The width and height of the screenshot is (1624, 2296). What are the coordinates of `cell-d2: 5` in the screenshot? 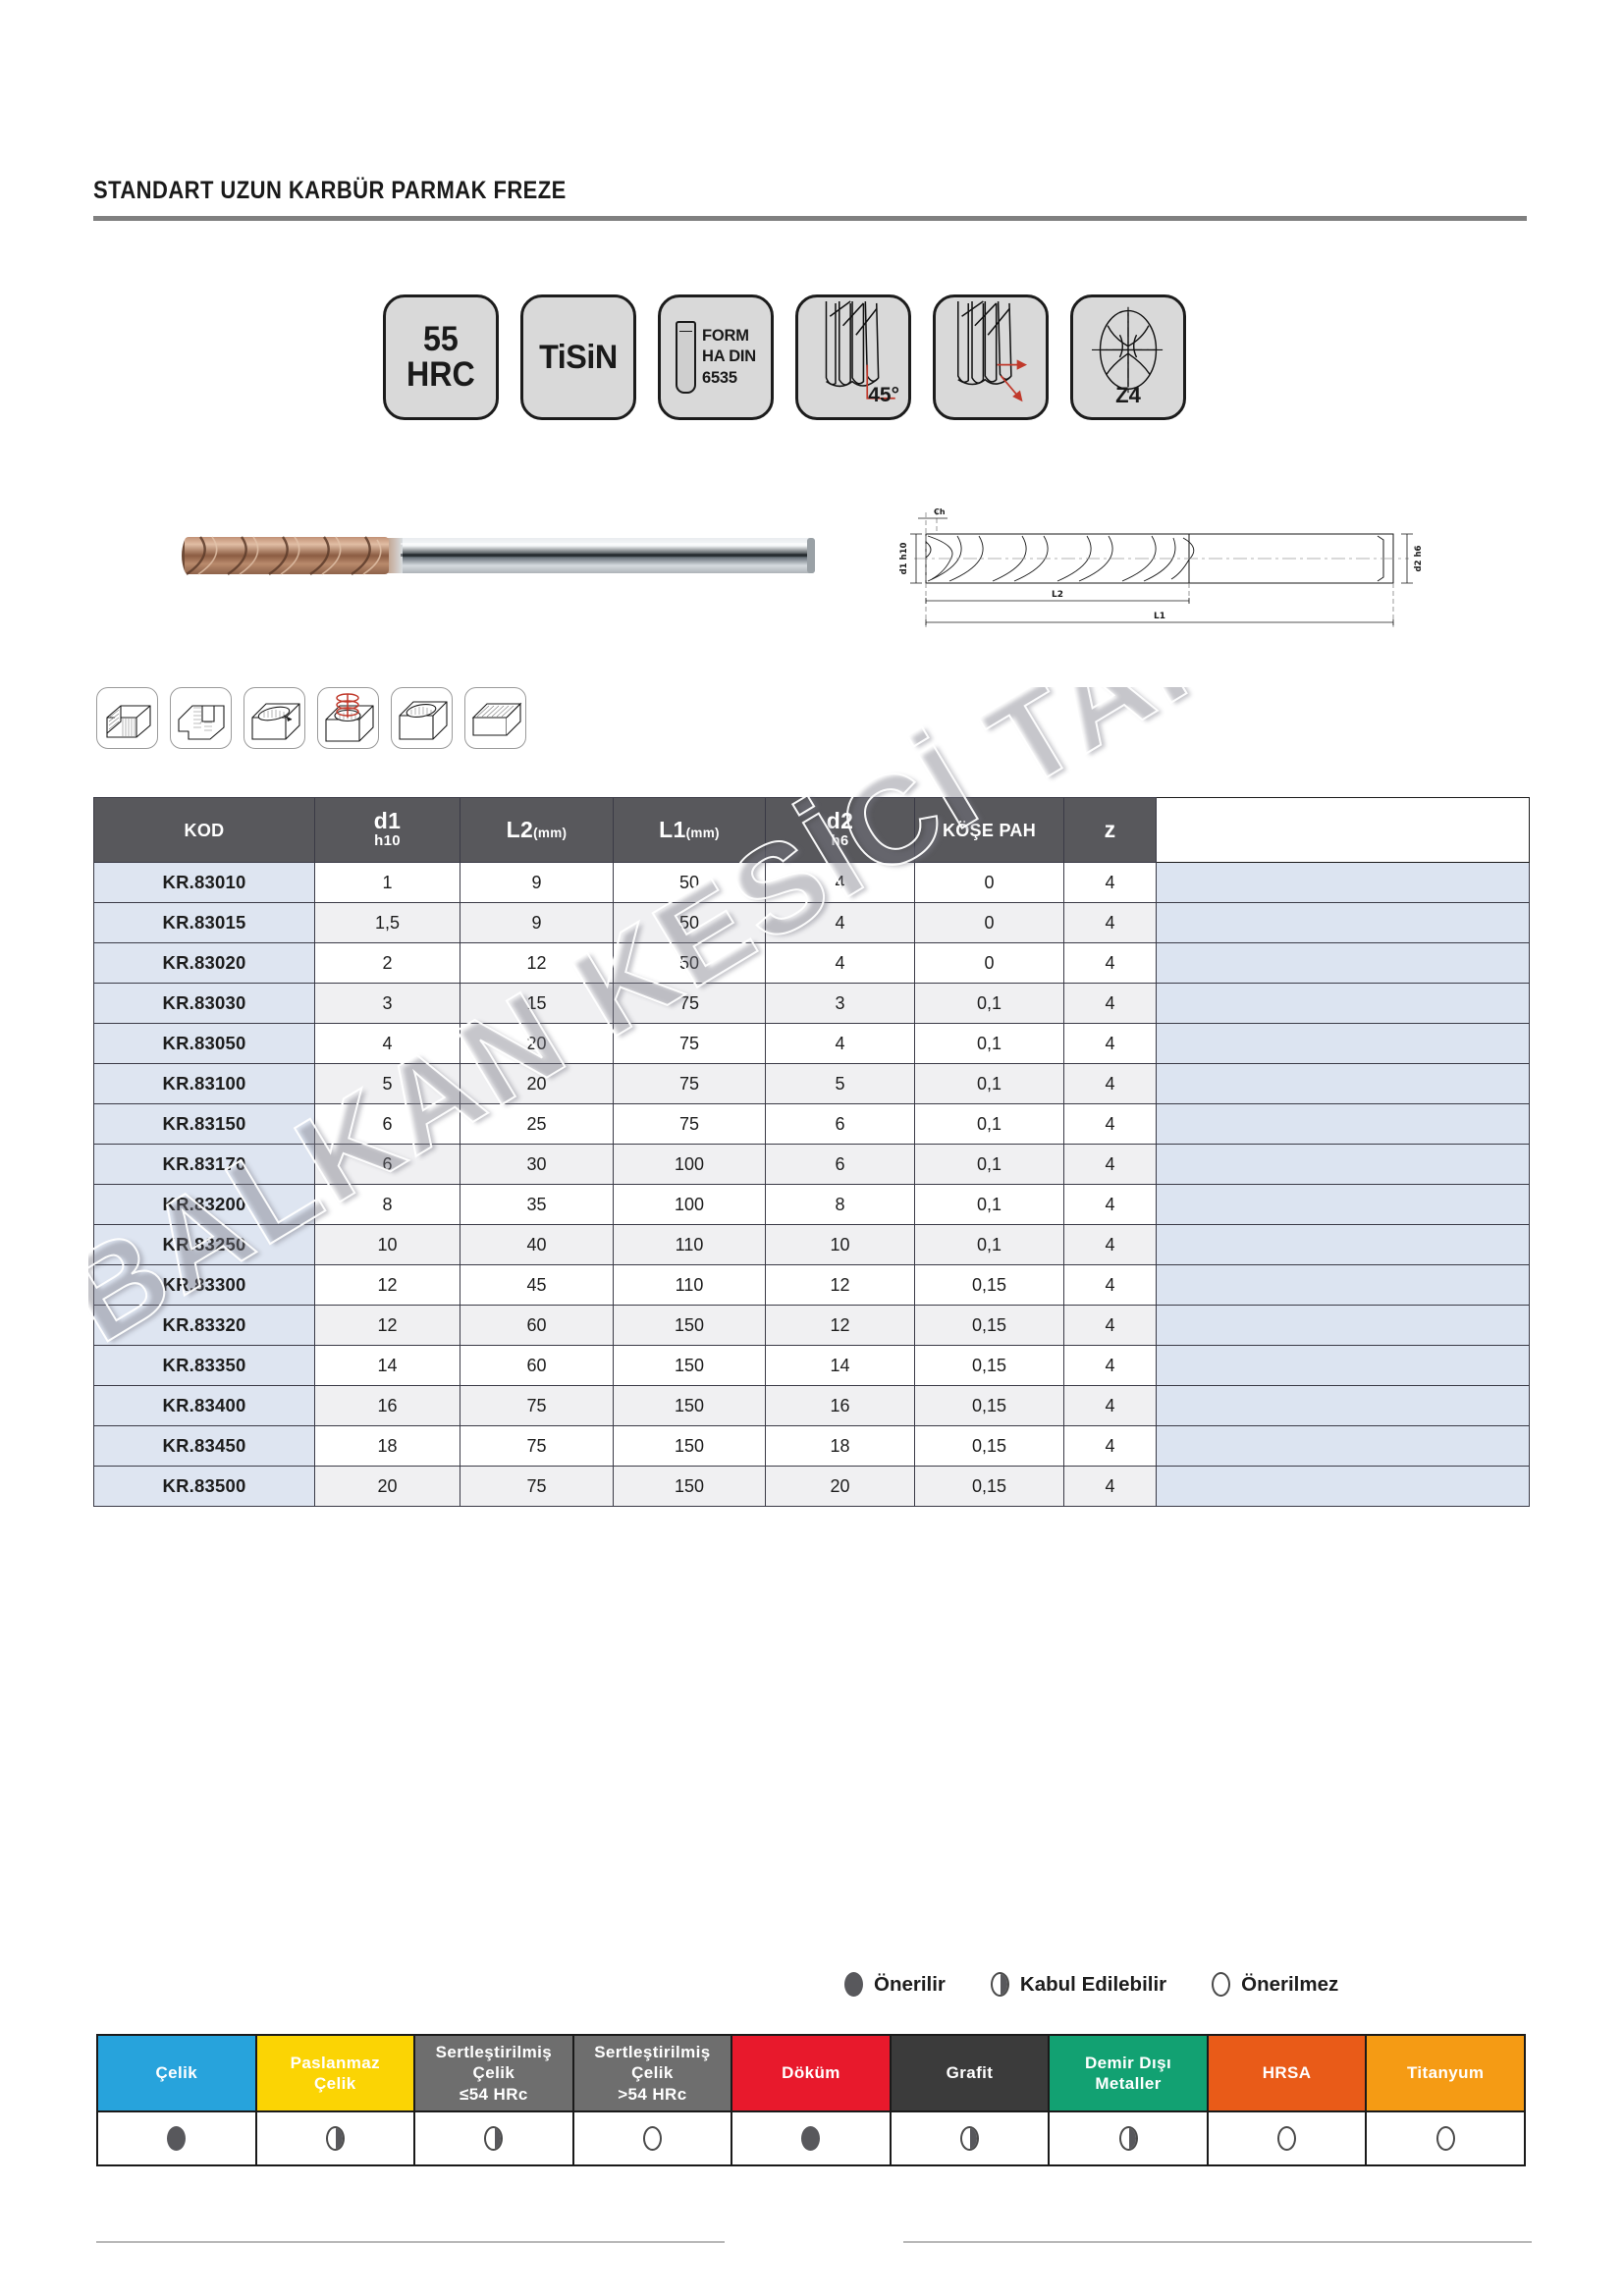 It's located at (840, 1083).